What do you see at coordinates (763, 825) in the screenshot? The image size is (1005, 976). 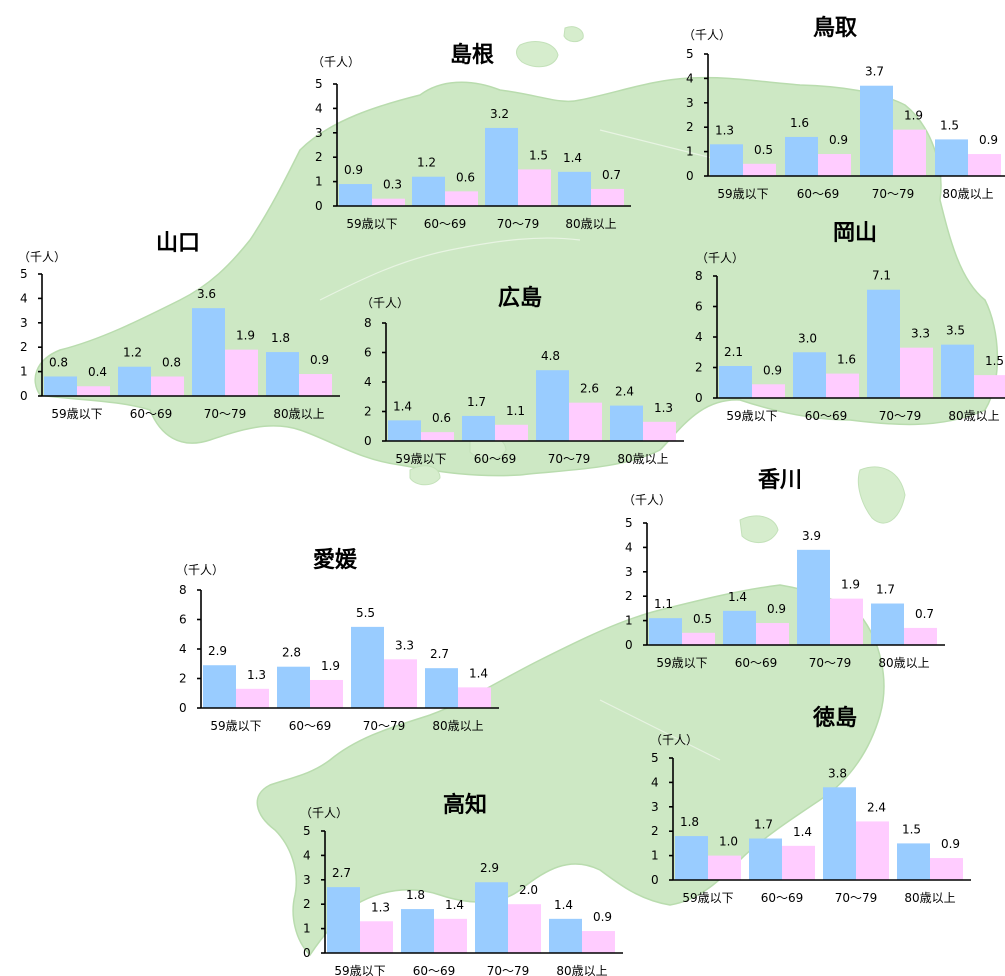 I see `data-label: 1.7` at bounding box center [763, 825].